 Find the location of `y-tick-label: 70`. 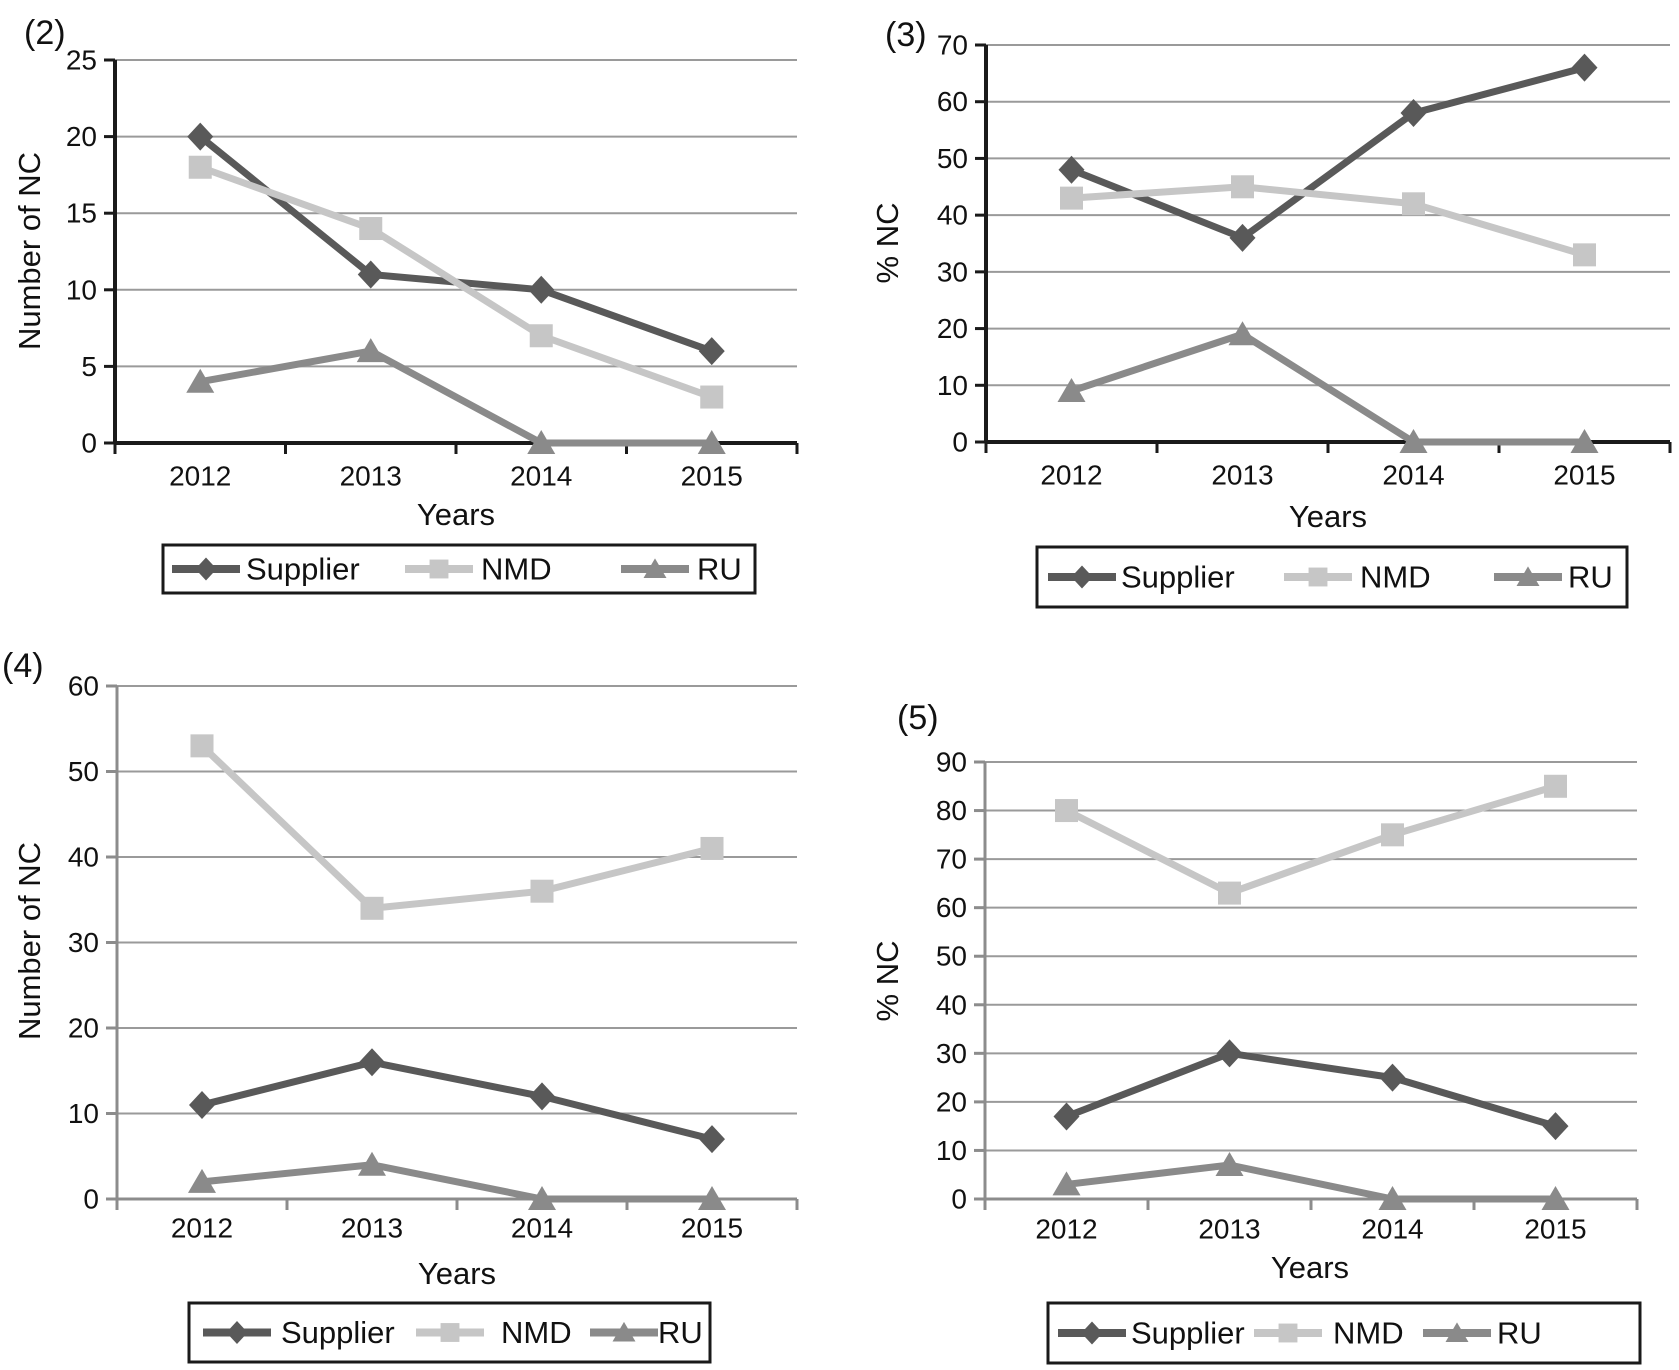

y-tick-label: 70 is located at coordinates (952, 45).